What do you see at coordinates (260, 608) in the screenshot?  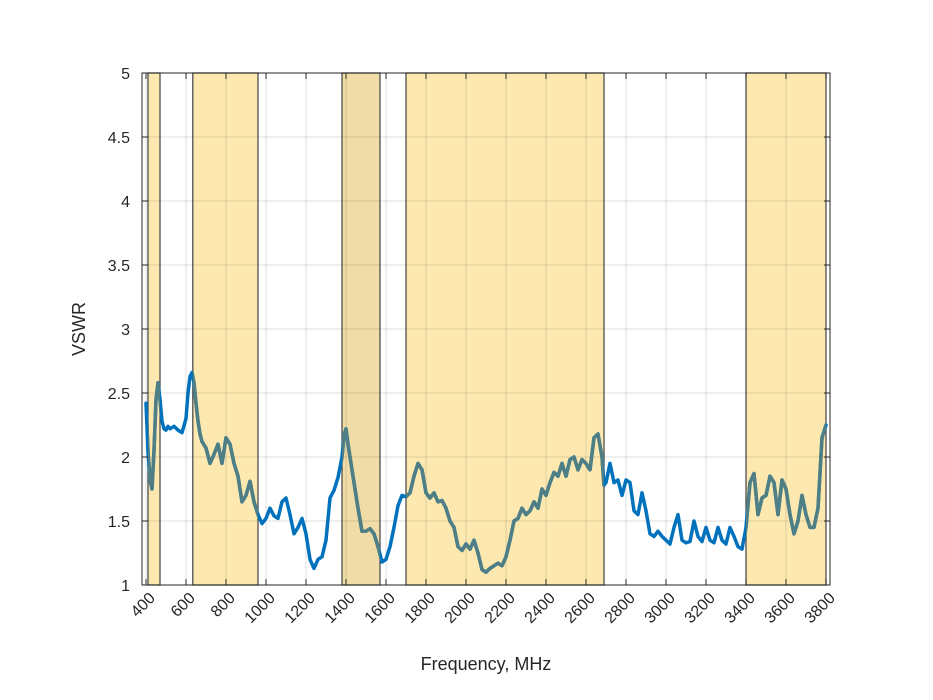 I see `x-tick-label: 1000` at bounding box center [260, 608].